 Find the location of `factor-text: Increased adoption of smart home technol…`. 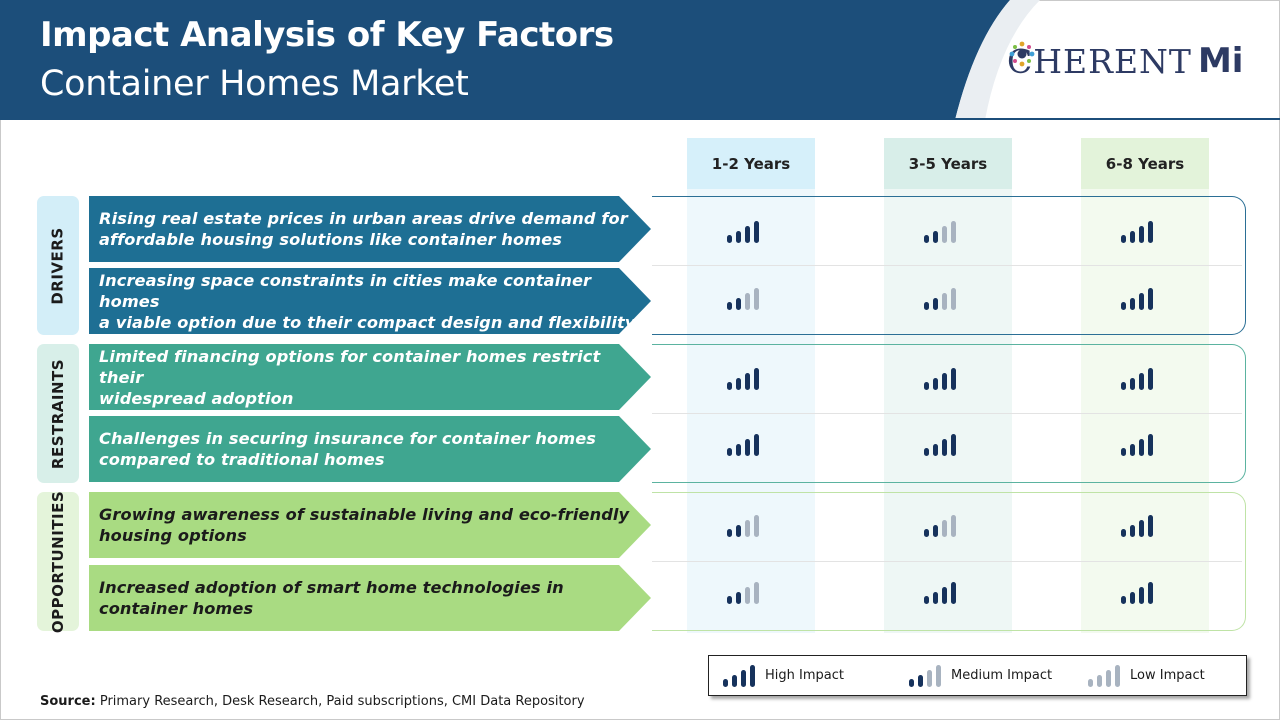

factor-text: Increased adoption of smart home technol… is located at coordinates (369, 598).